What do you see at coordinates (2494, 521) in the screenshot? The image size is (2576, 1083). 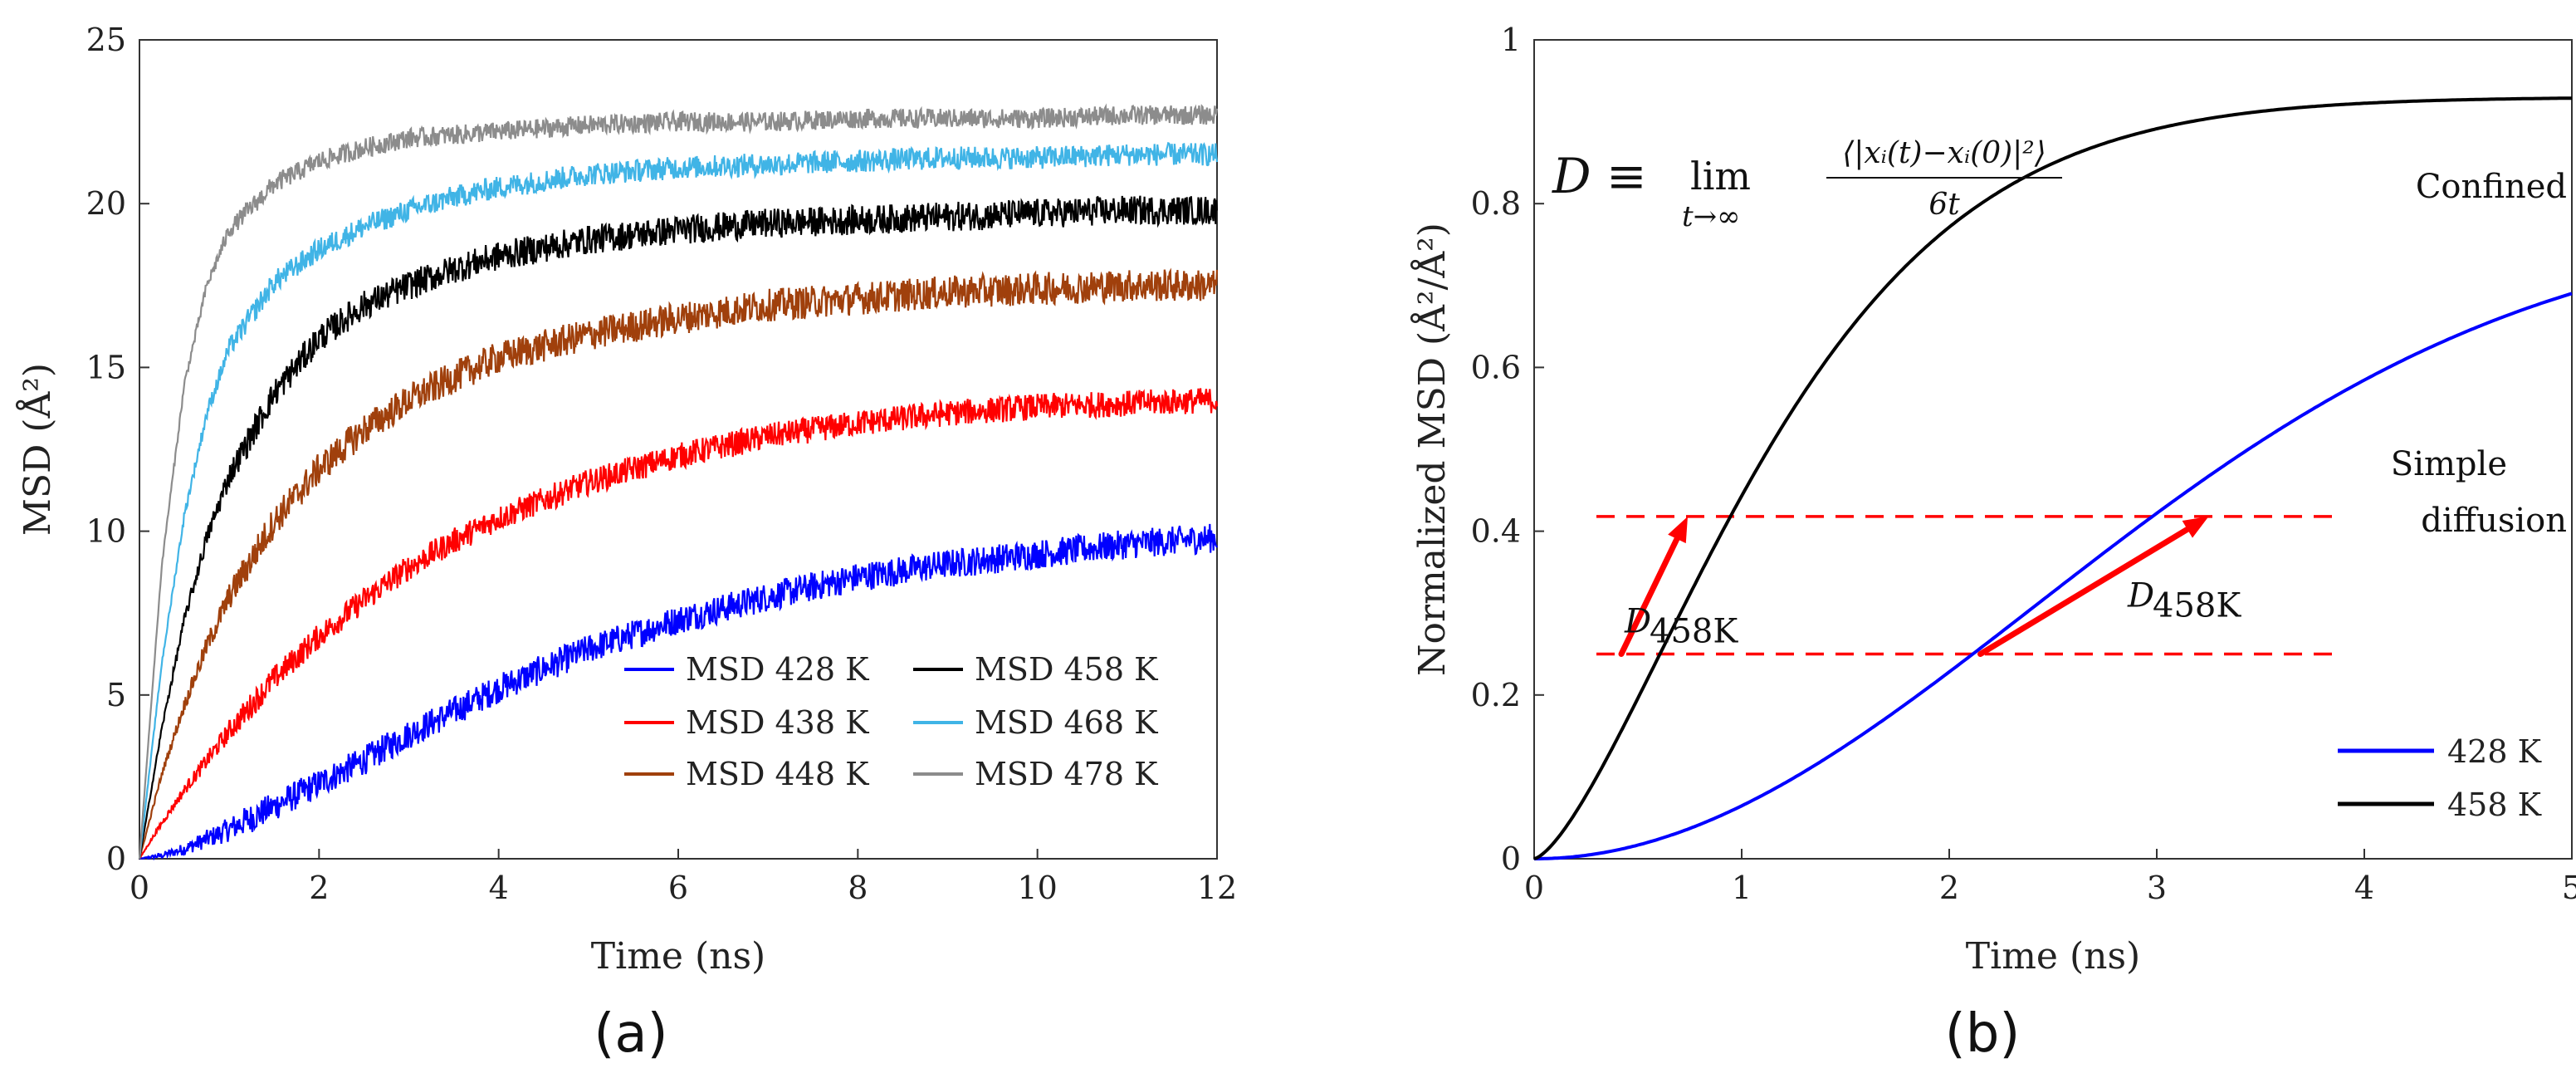 I see `label-diffusion: diffusion` at bounding box center [2494, 521].